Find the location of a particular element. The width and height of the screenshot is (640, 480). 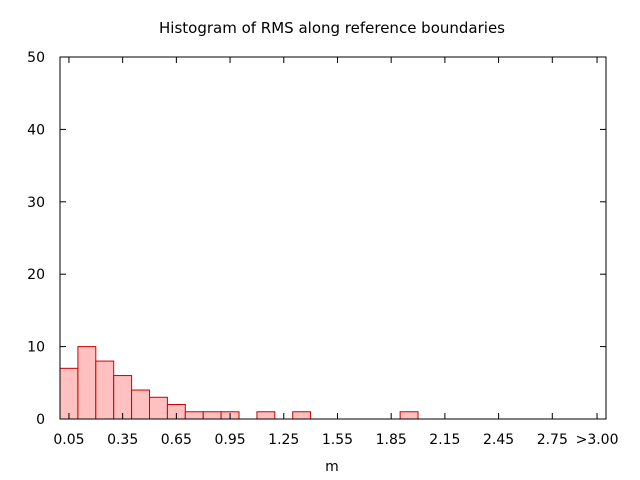

y-tick-label: 40 is located at coordinates (36, 130).